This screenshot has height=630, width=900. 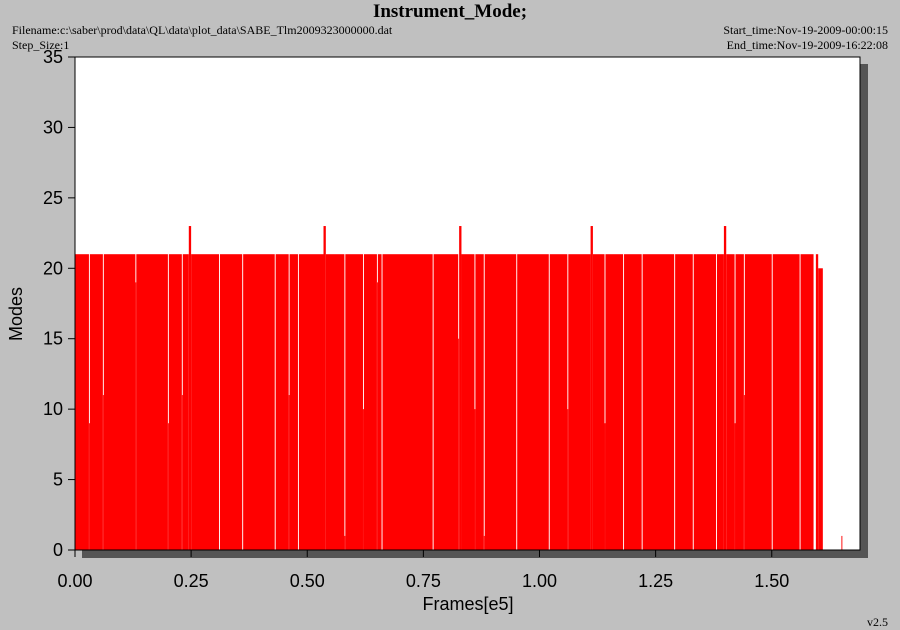 I want to click on y-tick-label: 0, so click(x=58, y=550).